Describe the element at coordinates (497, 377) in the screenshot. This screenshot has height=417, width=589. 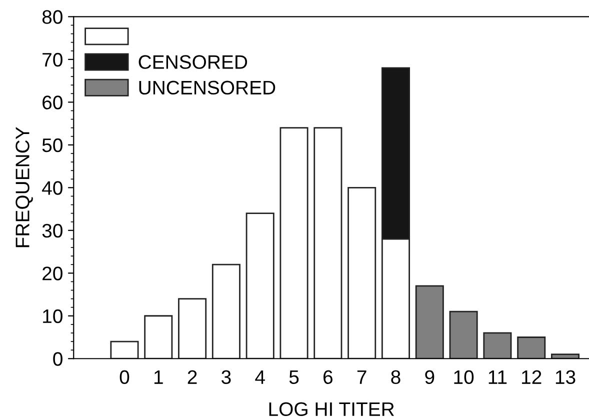
I see `x-tick-label: 11` at that location.